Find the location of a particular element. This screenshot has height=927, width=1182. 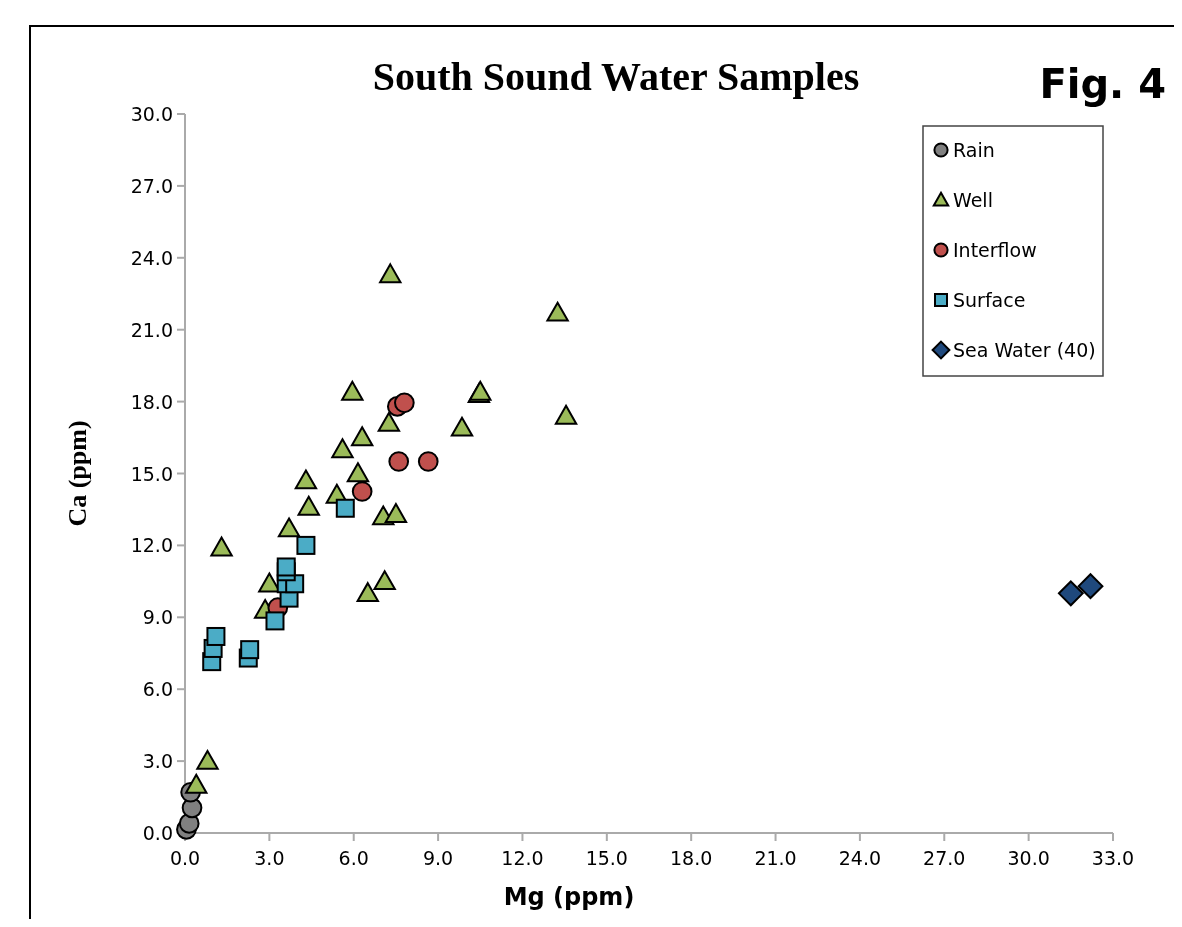

legend-label: Surface is located at coordinates (989, 300).